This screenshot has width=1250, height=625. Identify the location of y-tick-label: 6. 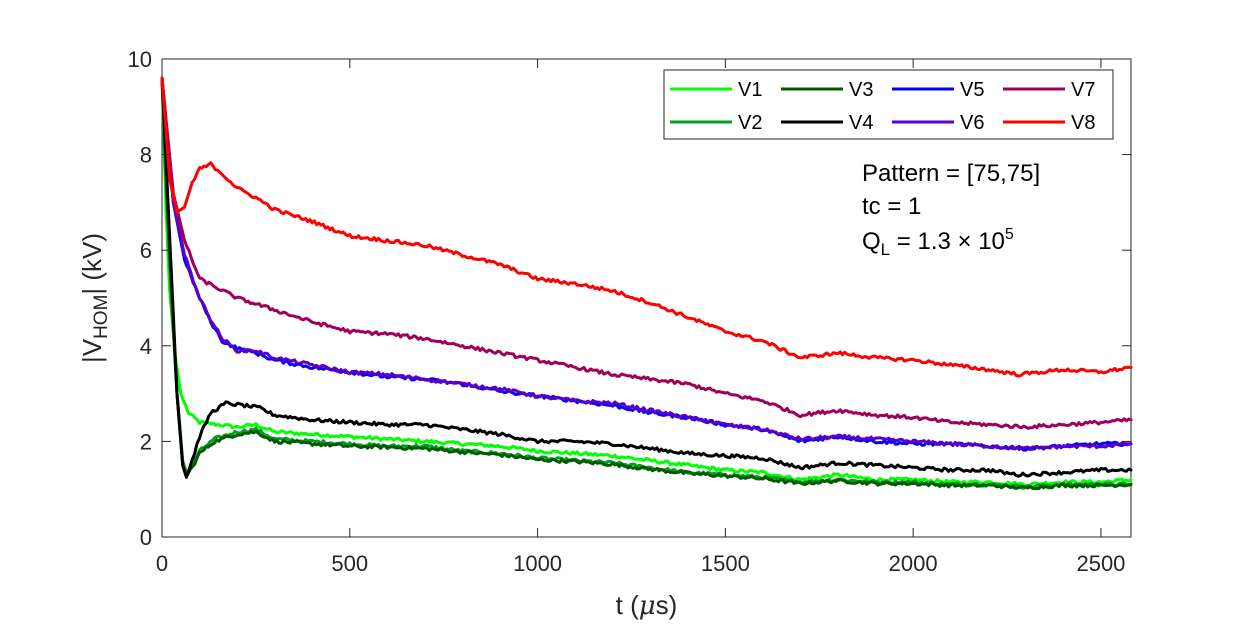
(146, 250).